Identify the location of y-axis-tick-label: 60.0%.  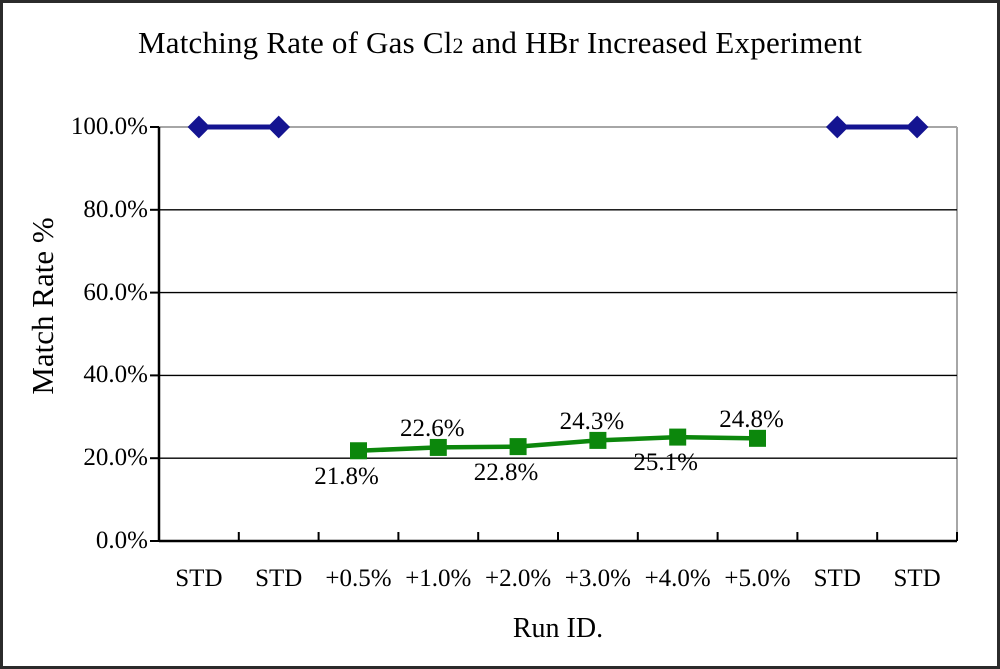
(115, 292).